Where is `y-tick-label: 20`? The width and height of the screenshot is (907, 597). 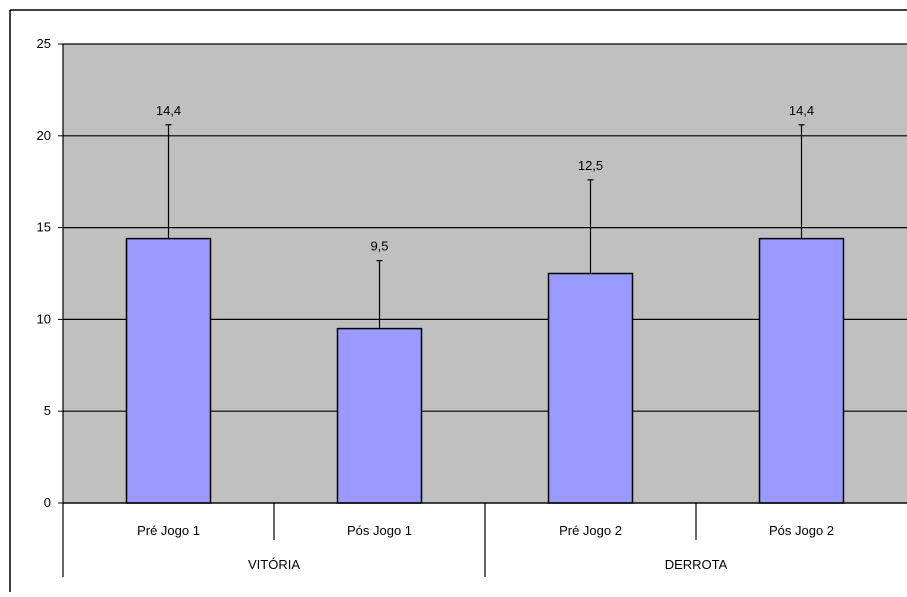 y-tick-label: 20 is located at coordinates (44, 135).